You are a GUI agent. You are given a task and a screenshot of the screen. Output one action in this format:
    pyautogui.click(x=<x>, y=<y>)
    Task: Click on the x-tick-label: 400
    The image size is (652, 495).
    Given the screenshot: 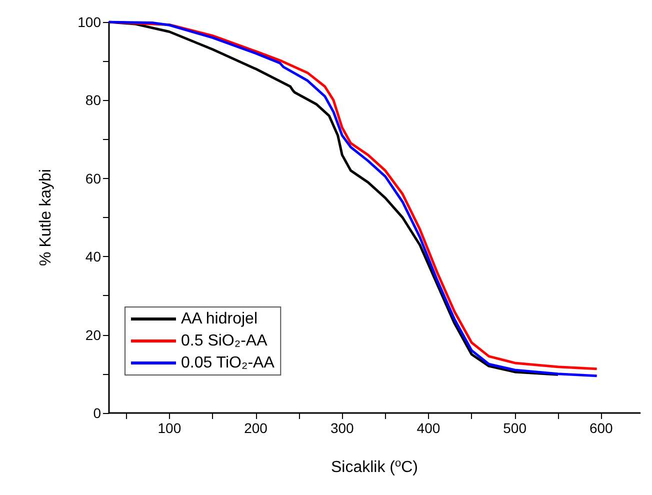 What is the action you would take?
    pyautogui.click(x=428, y=428)
    